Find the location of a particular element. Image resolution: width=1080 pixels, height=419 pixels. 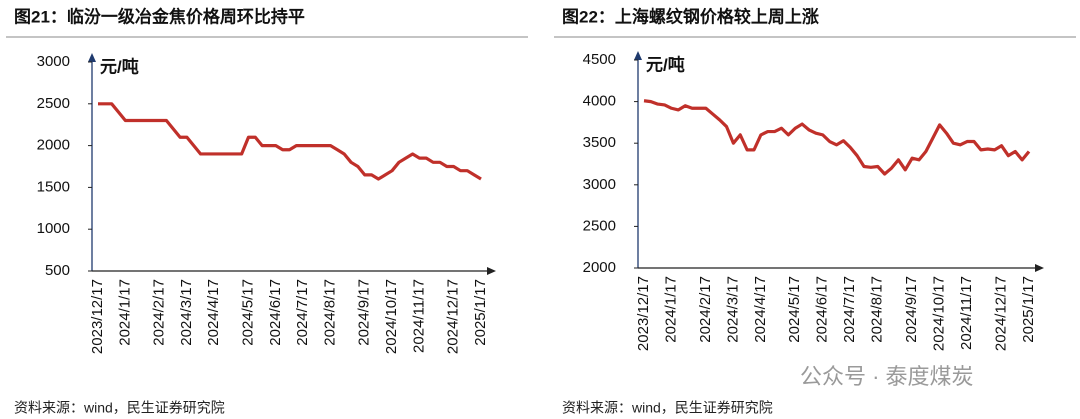

chart-title: 图22：上海螺纹钢价格较上周上涨 is located at coordinates (690, 16).